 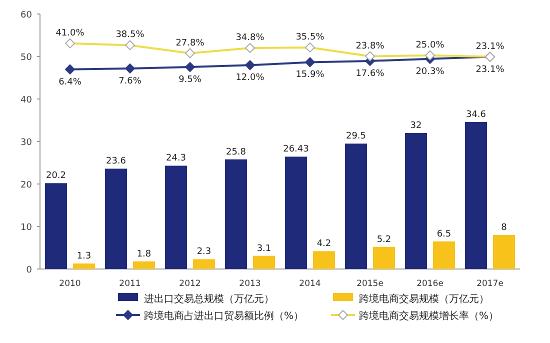 I want to click on x-tick-label: 2015e, so click(x=370, y=284).